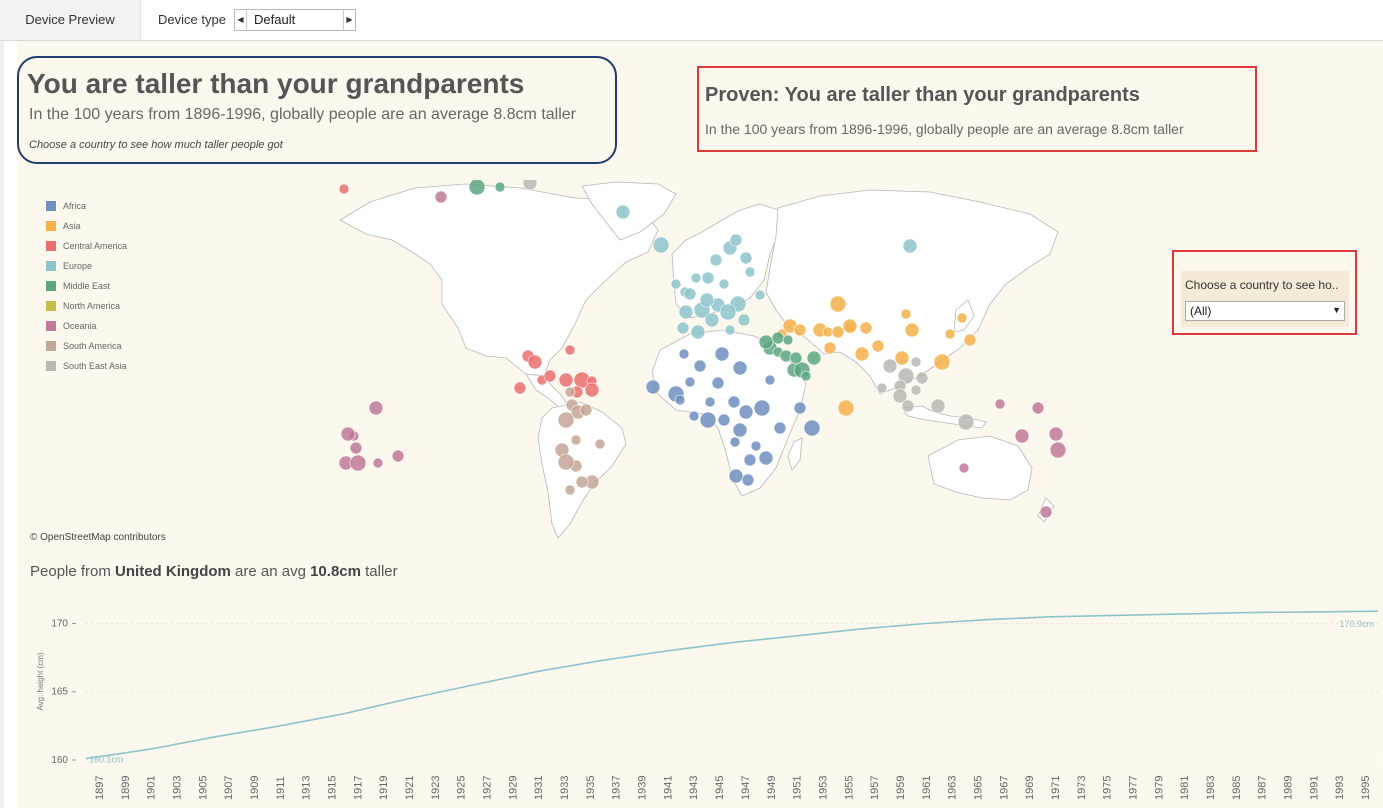  I want to click on chevron-down-icon: ▼, so click(1336, 310).